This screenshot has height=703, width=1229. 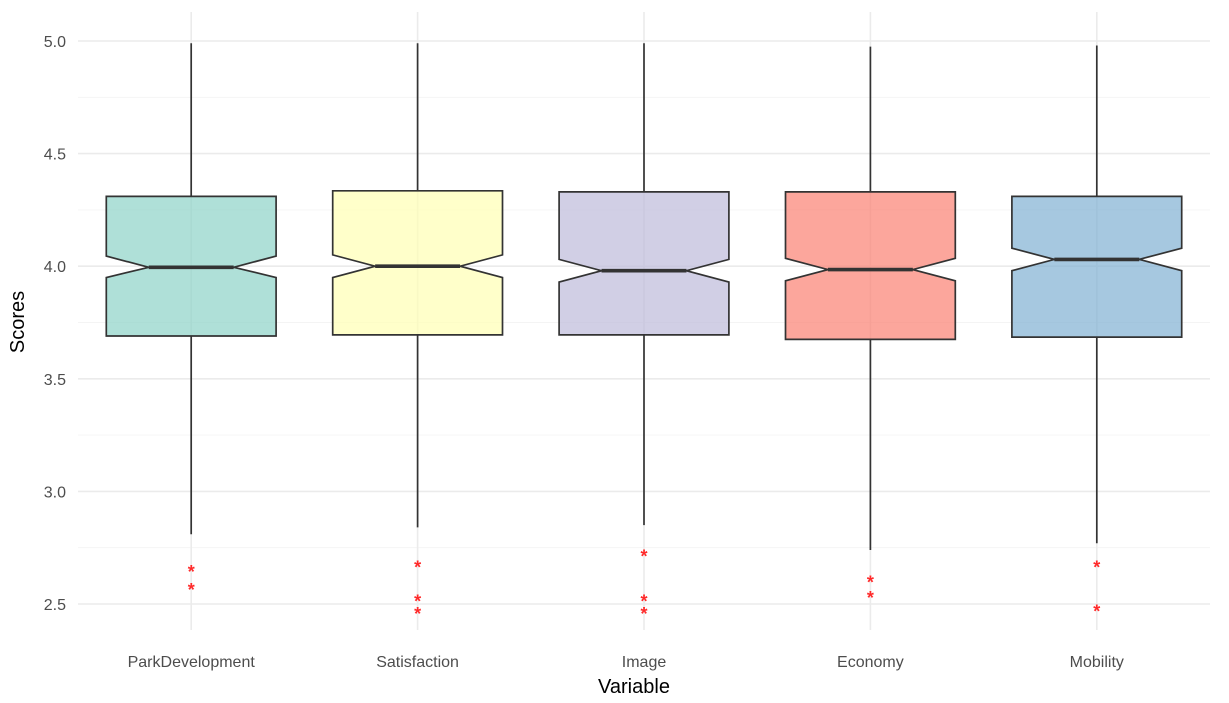 What do you see at coordinates (1097, 662) in the screenshot?
I see `x-tick-label: Mobility` at bounding box center [1097, 662].